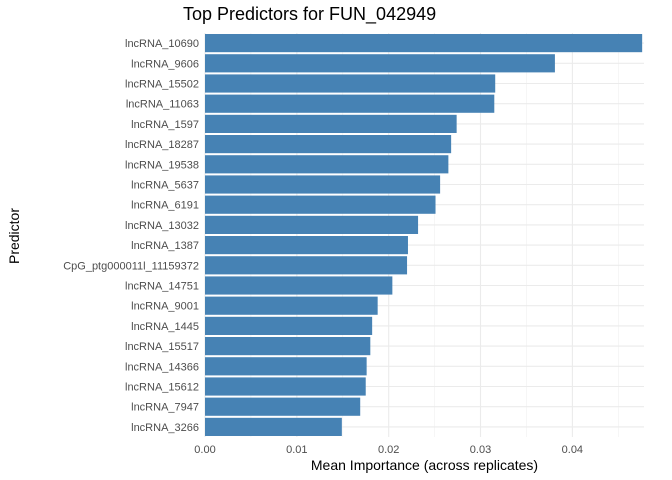 Image resolution: width=672 pixels, height=480 pixels. I want to click on y-tick-label: CpG_ptg000011l_11159372, so click(131, 266).